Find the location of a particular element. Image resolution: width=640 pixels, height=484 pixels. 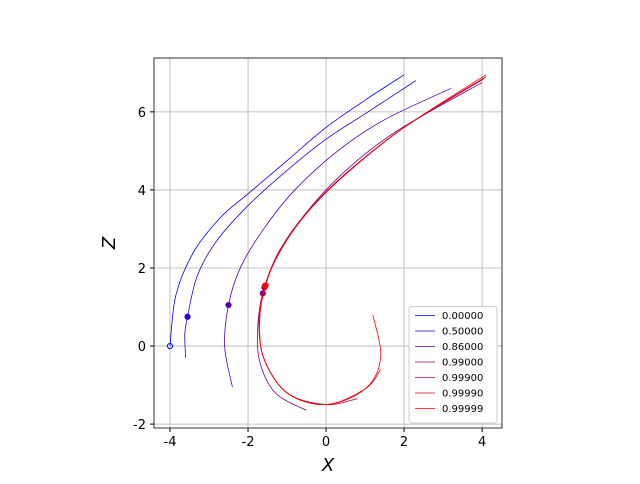

legend-label: 0.99999 is located at coordinates (462, 409).